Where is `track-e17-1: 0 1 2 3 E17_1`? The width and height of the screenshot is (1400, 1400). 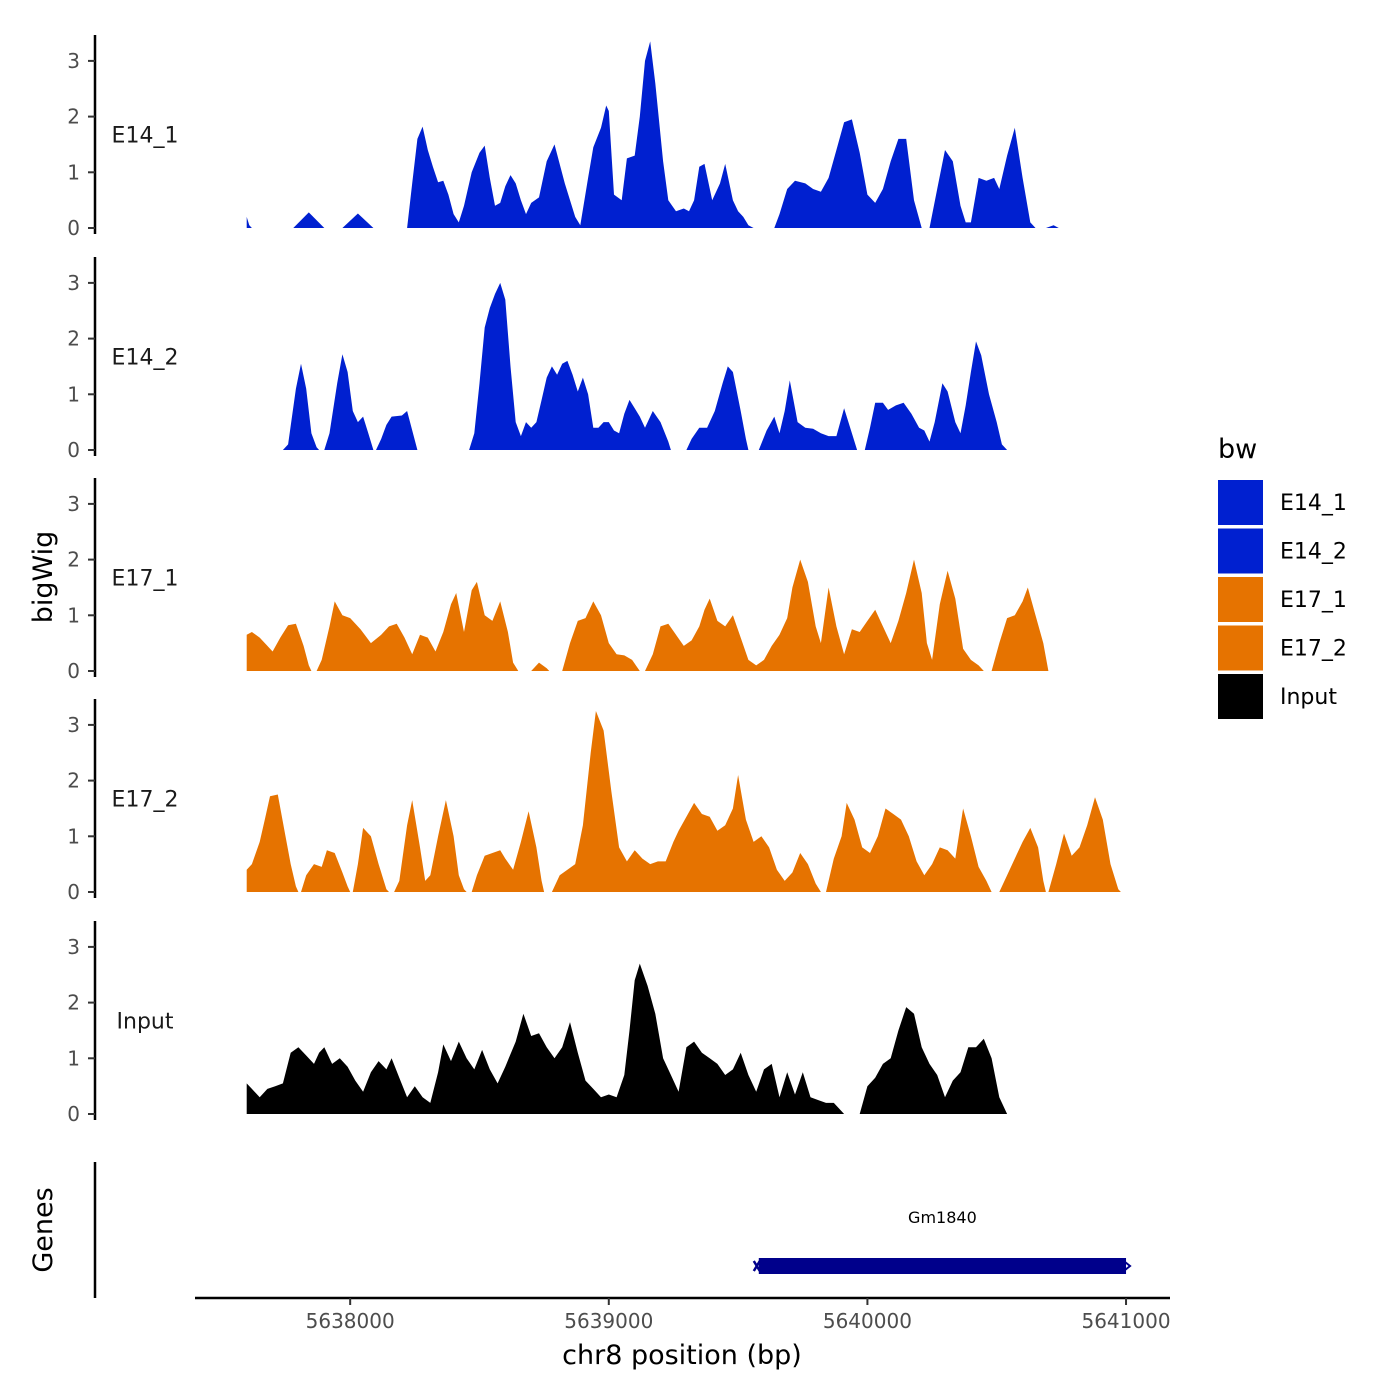
track-e17-1: 0 1 2 3 E17_1 is located at coordinates (558, 580).